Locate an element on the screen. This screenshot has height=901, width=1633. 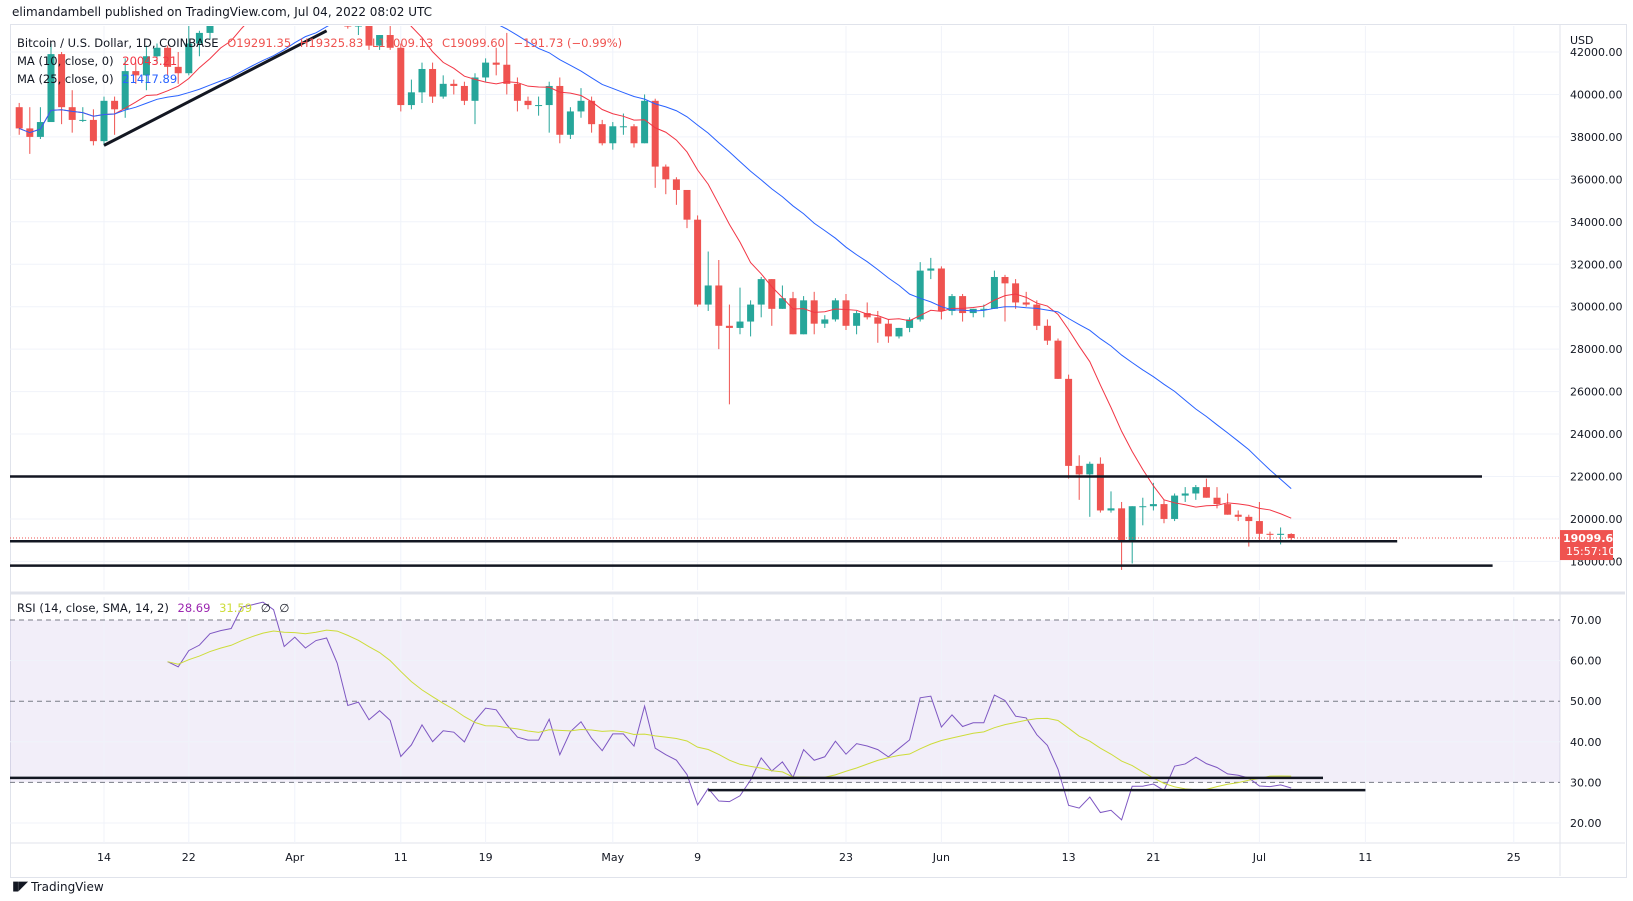
tradingview-logo-icon: ▮◤ is located at coordinates (20, 886).